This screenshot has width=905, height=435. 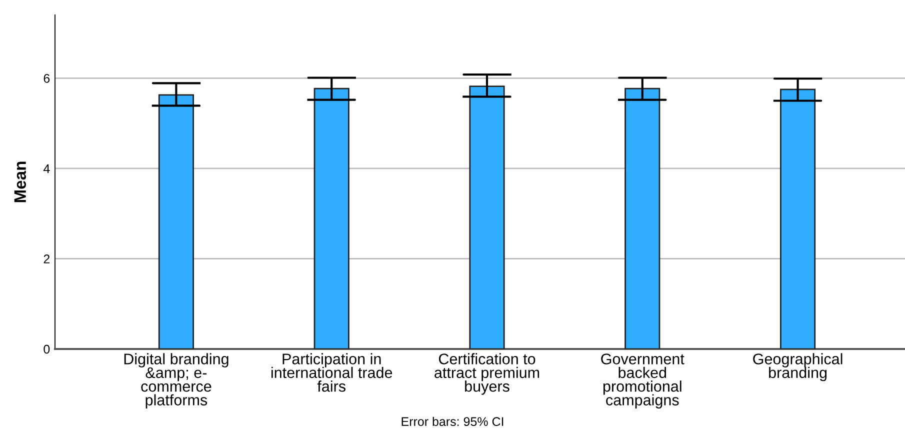 What do you see at coordinates (176, 380) in the screenshot?
I see `x-tick-label: Digital branding &amp; e- commerce platforms` at bounding box center [176, 380].